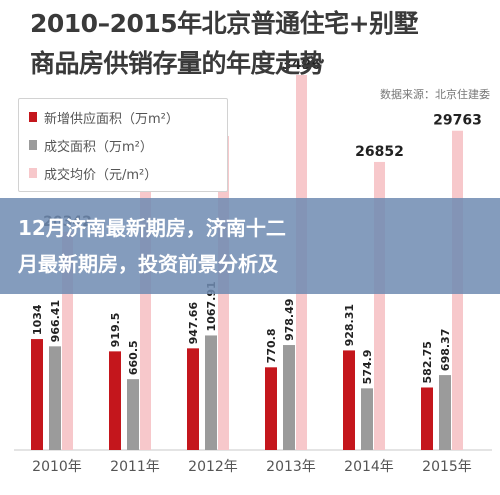 Image resolution: width=500 pixels, height=495 pixels. What do you see at coordinates (289, 320) in the screenshot?
I see `data-label-sales: 978.49` at bounding box center [289, 320].